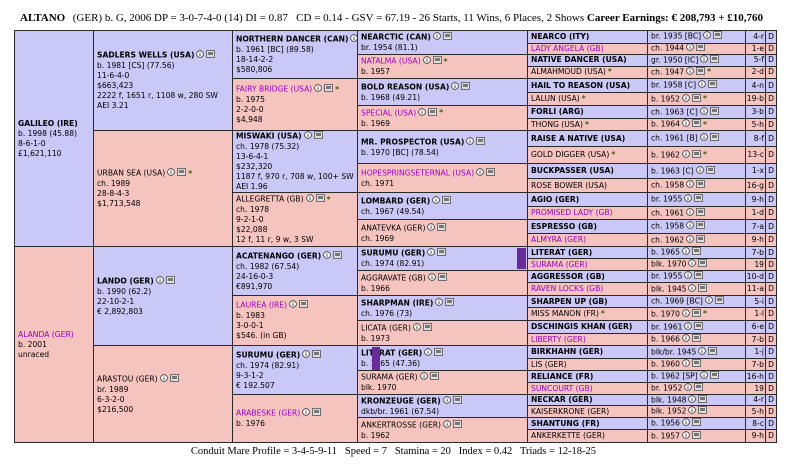  I want to click on info-line: ch. 1958, so click(696, 226).